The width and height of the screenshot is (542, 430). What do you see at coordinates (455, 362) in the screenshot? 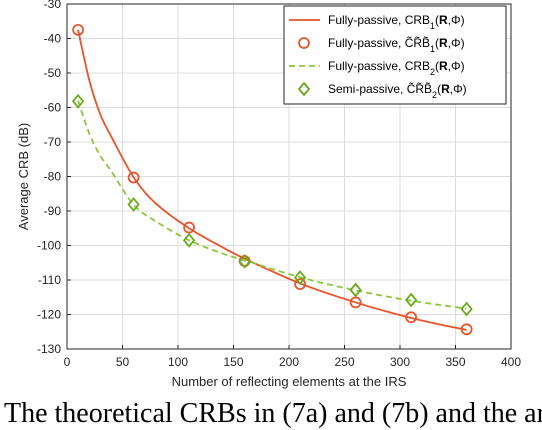
I see `x-tick-label: 350` at bounding box center [455, 362].